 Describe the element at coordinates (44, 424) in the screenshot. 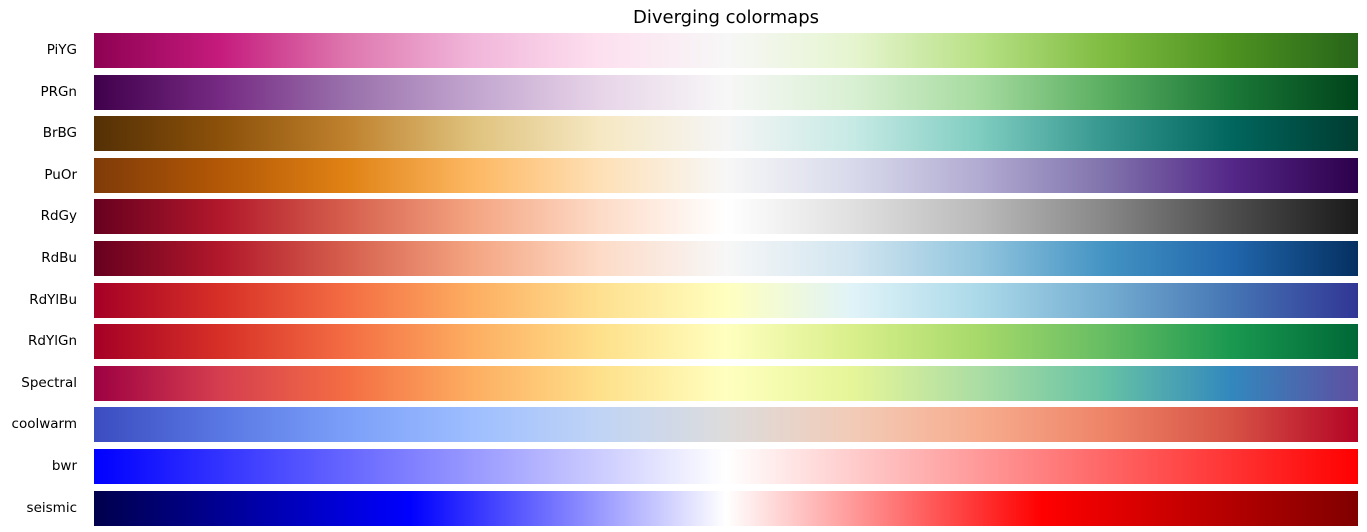

I see `colormap-label: coolwarm` at that location.